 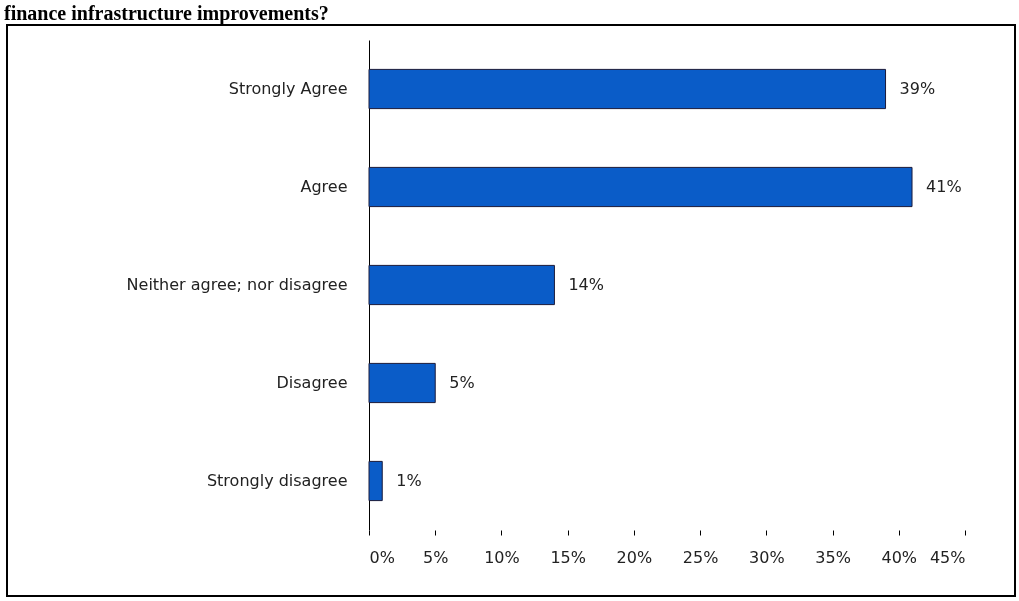 What do you see at coordinates (917, 88) in the screenshot?
I see `data-label: 39%` at bounding box center [917, 88].